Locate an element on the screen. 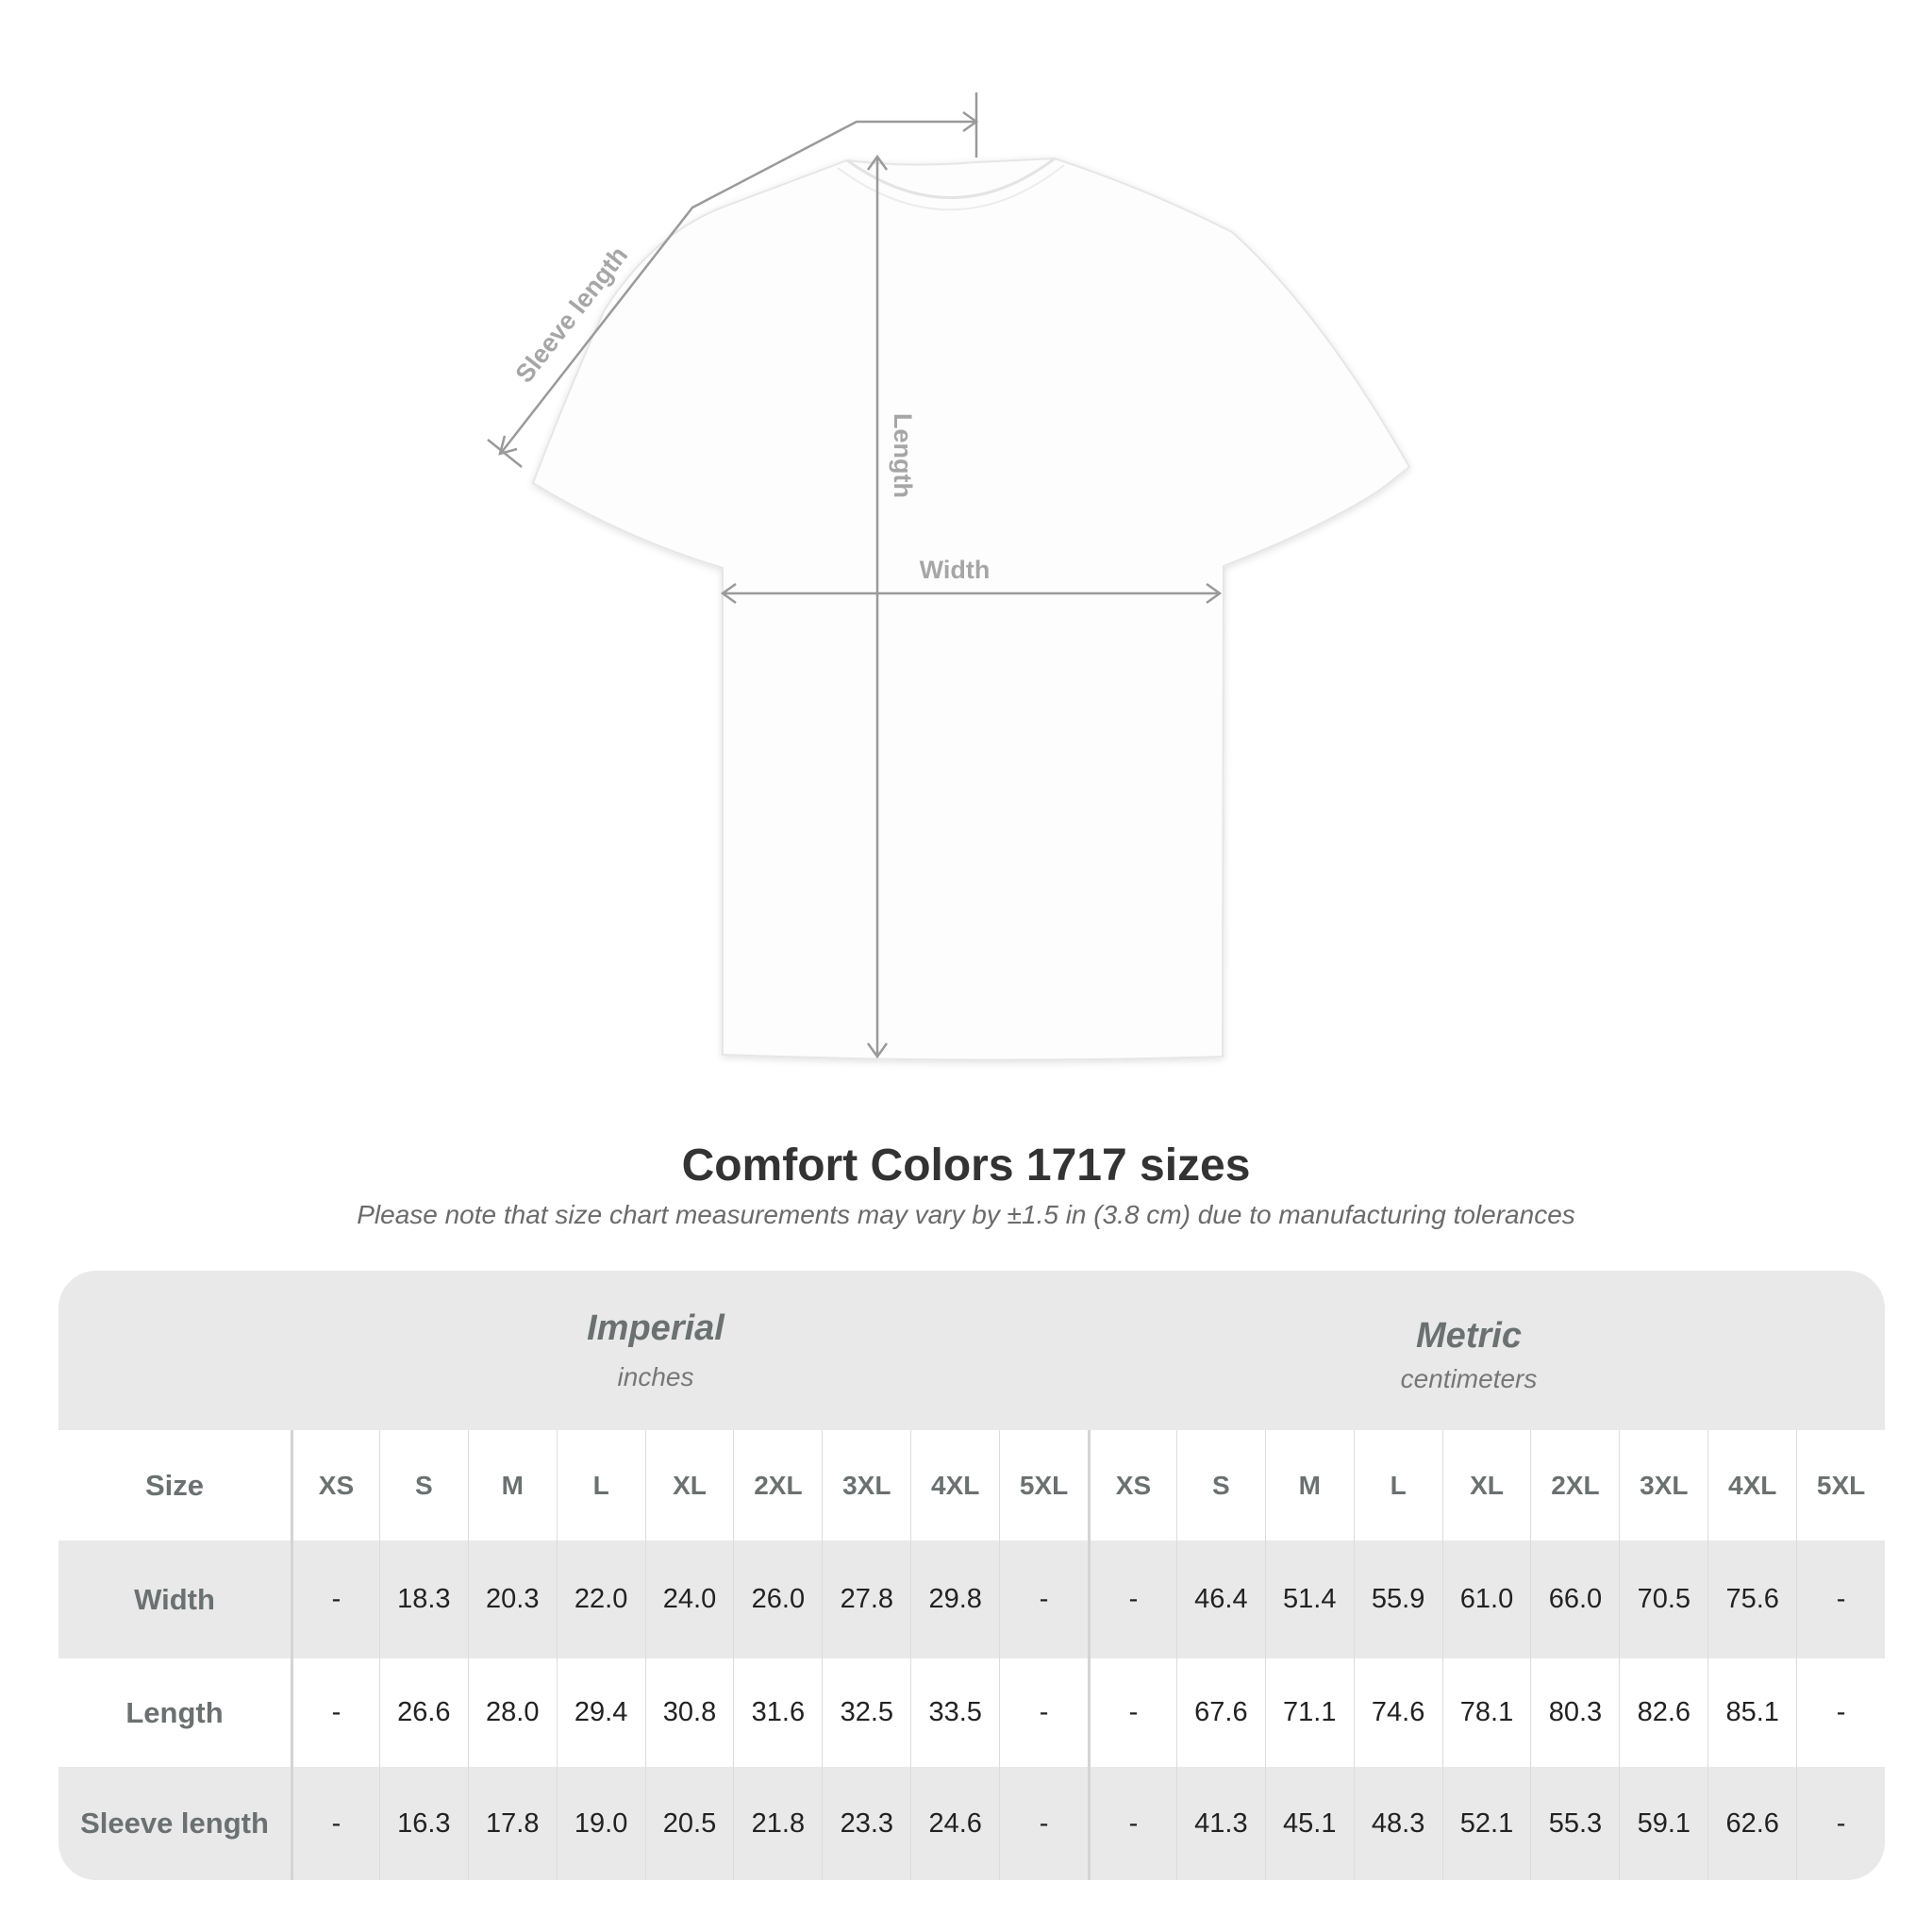  size-header-imperial: 3XL is located at coordinates (866, 1486).